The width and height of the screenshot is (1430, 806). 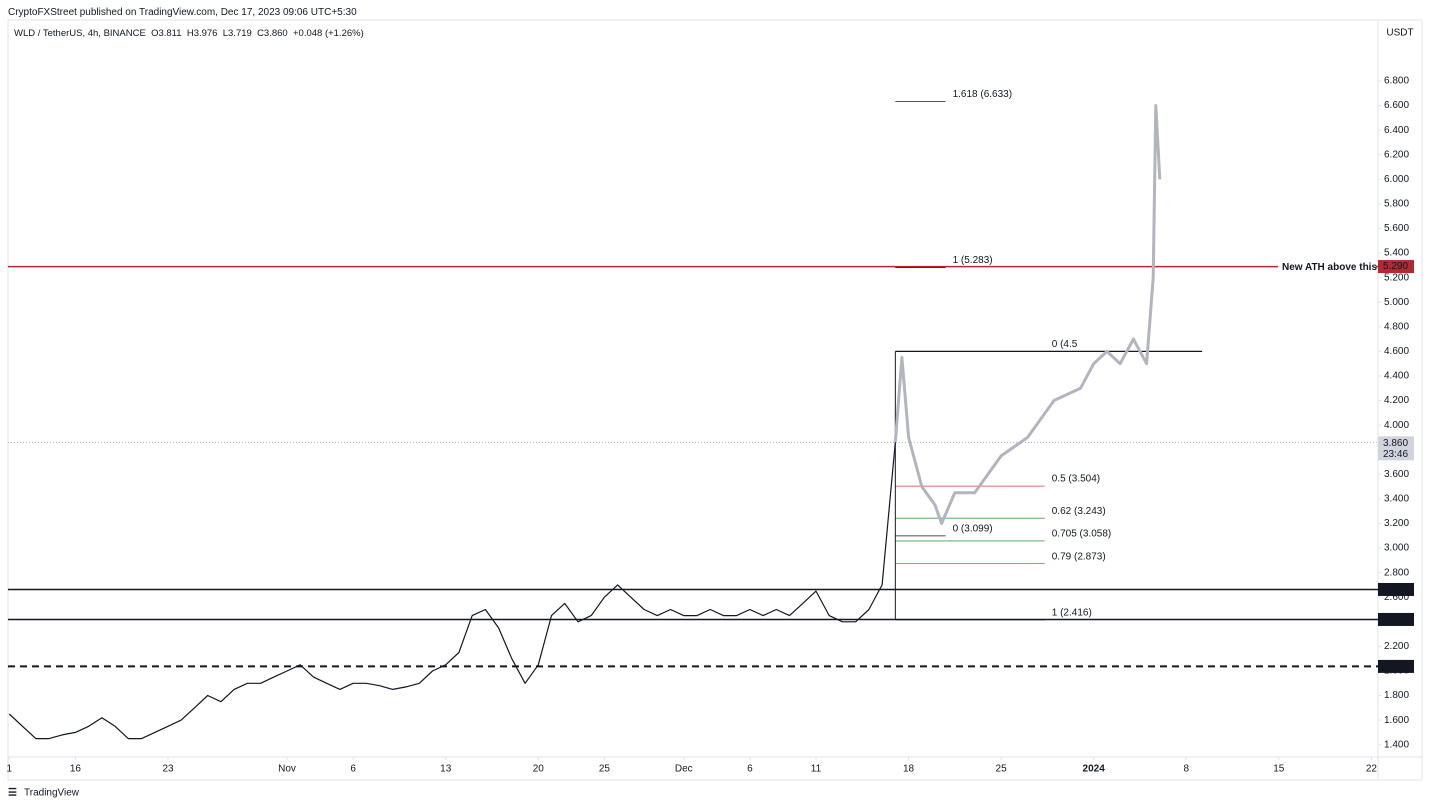 I want to click on x-tick-label: Nov, so click(x=287, y=769).